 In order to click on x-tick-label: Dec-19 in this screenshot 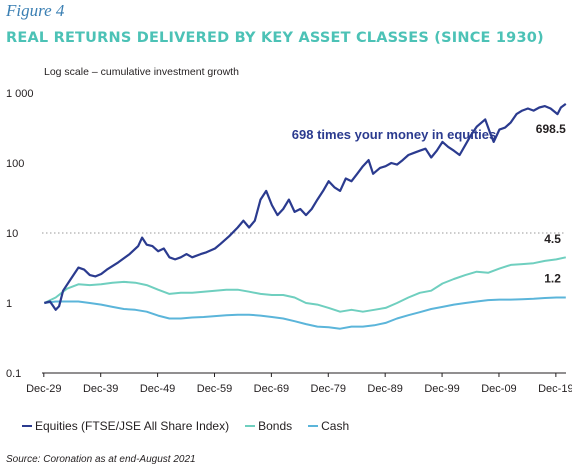, I will do `click(555, 389)`.